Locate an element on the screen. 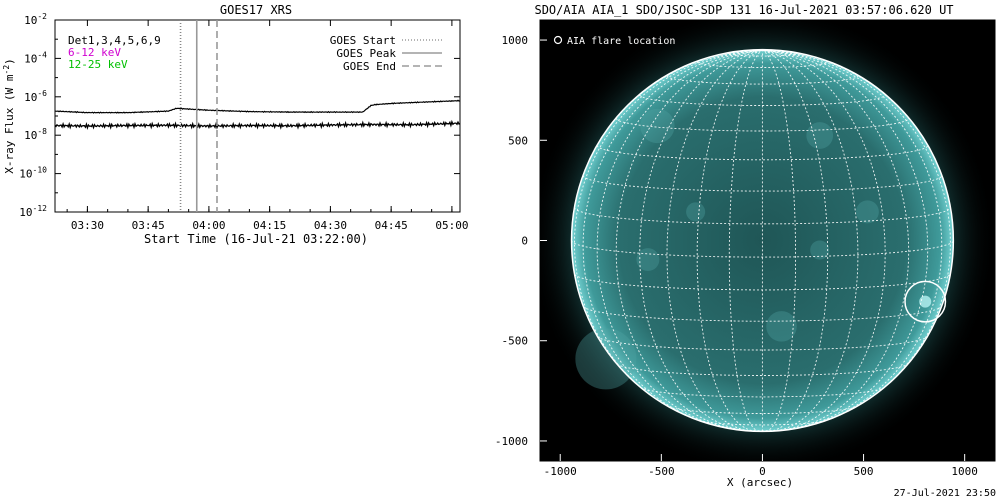 The width and height of the screenshot is (1000, 500). goes-legend-label: GOES End is located at coordinates (369, 66).